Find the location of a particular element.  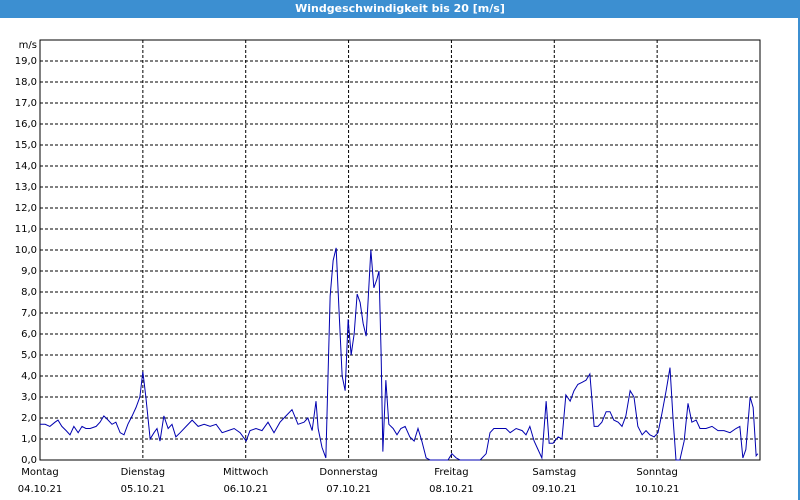

y-unit: m/s is located at coordinates (28, 45).